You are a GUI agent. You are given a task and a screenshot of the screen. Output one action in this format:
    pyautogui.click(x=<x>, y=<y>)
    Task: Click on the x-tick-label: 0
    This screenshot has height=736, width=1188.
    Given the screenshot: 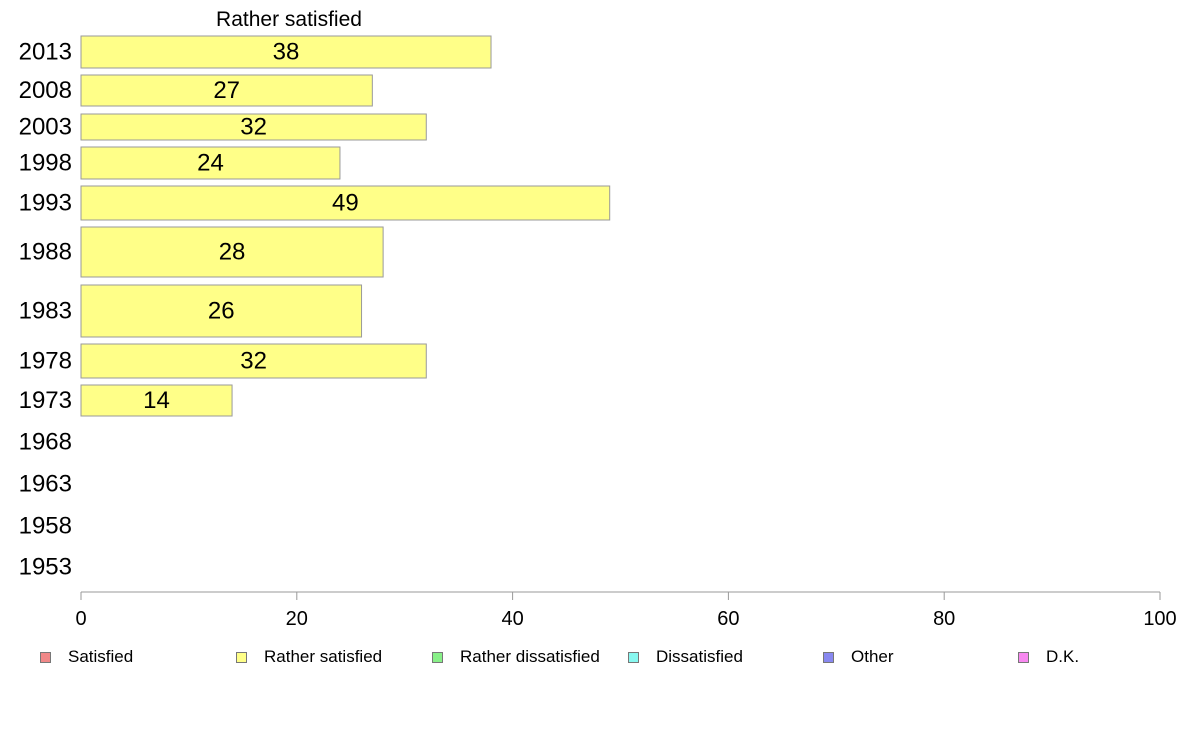 What is the action you would take?
    pyautogui.click(x=80, y=619)
    